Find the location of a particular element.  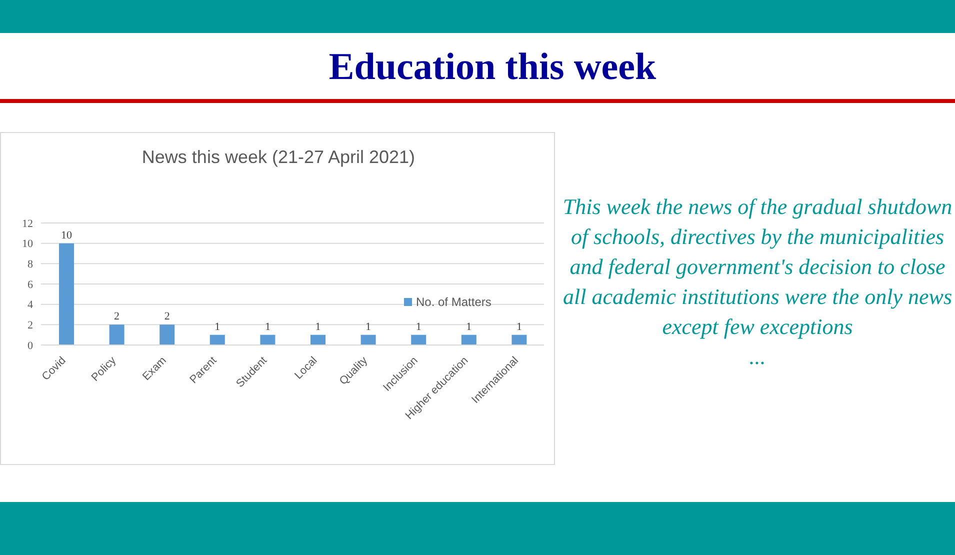

data-label: 10 is located at coordinates (66, 235).